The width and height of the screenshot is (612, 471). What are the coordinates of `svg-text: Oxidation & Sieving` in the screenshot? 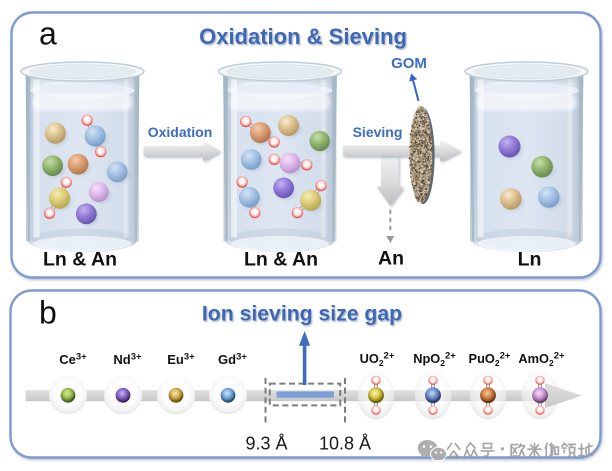 It's located at (303, 36).